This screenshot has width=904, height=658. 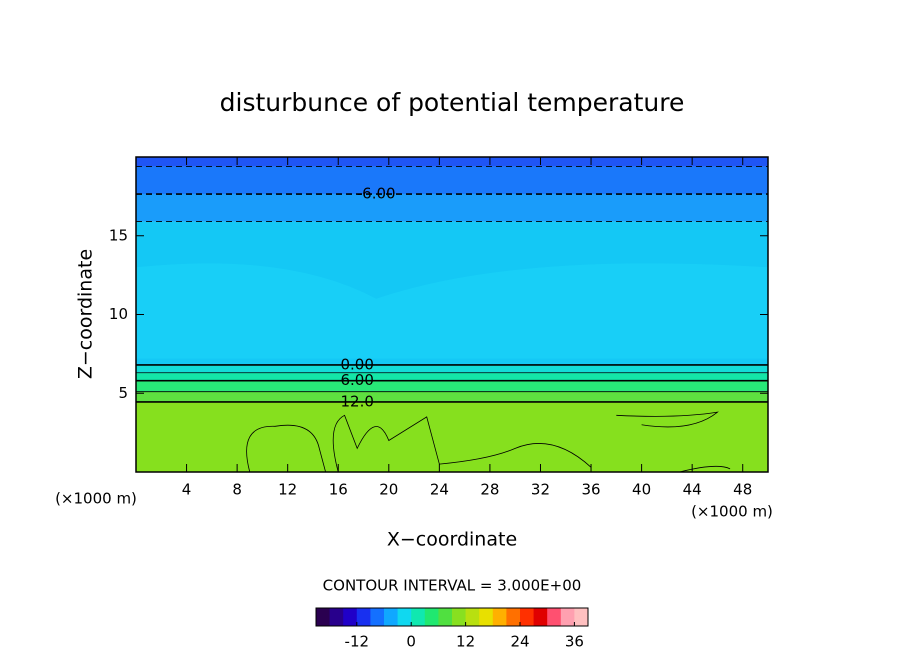 What do you see at coordinates (540, 490) in the screenshot?
I see `x-tick-label: 32` at bounding box center [540, 490].